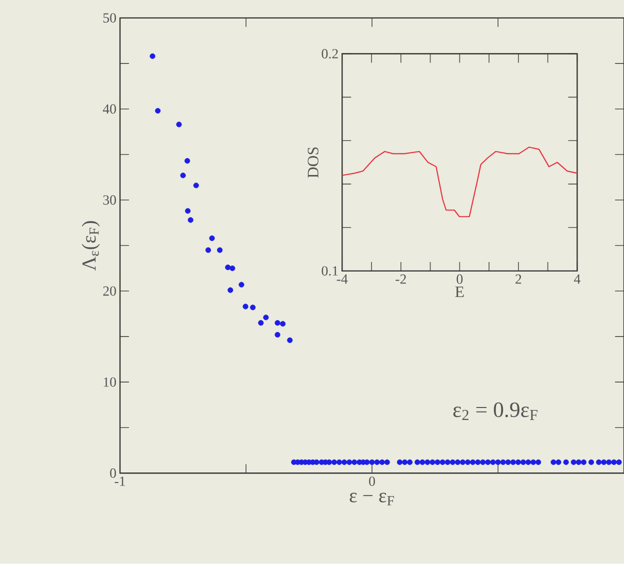 The image size is (624, 564). Describe the element at coordinates (330, 271) in the screenshot. I see `y-tick-label: 0.1` at that location.